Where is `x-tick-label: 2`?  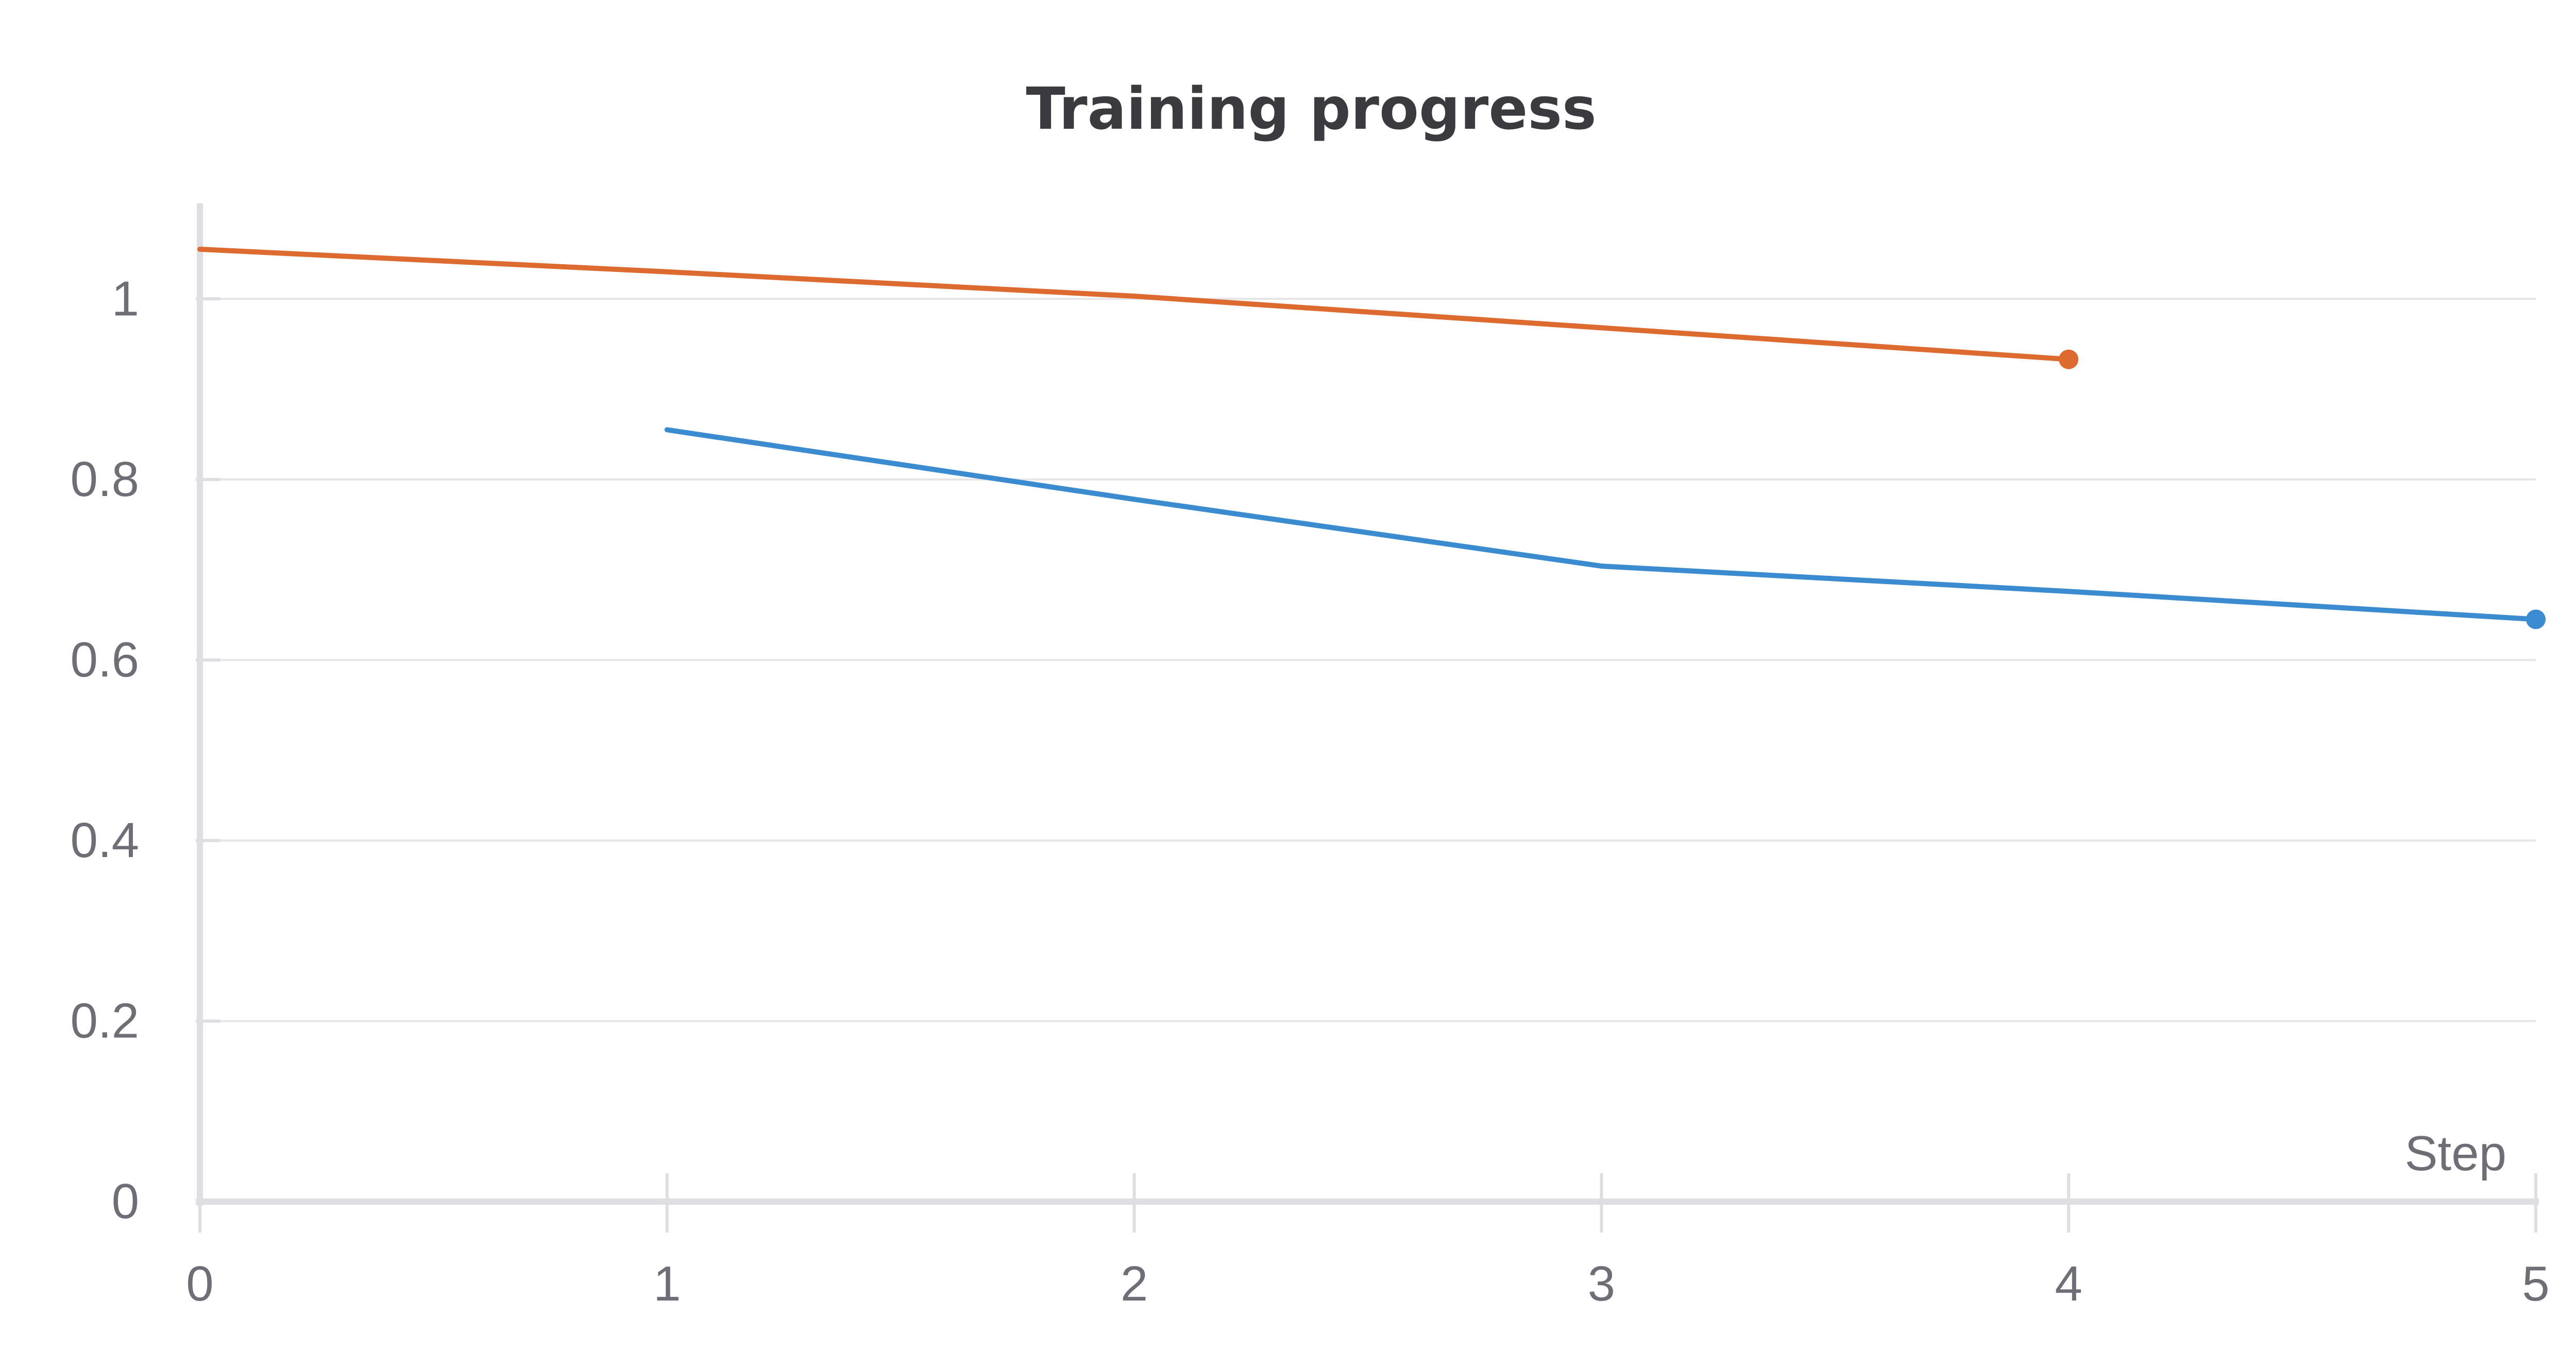 x-tick-label: 2 is located at coordinates (1134, 1283).